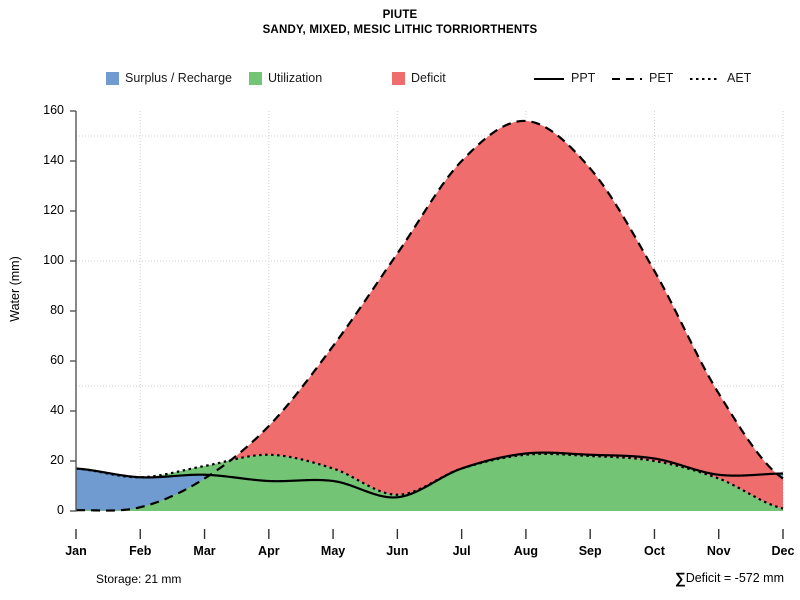 The height and width of the screenshot is (600, 800). What do you see at coordinates (179, 78) in the screenshot?
I see `legend-label-surplus-recharge: Surplus / Recharge` at bounding box center [179, 78].